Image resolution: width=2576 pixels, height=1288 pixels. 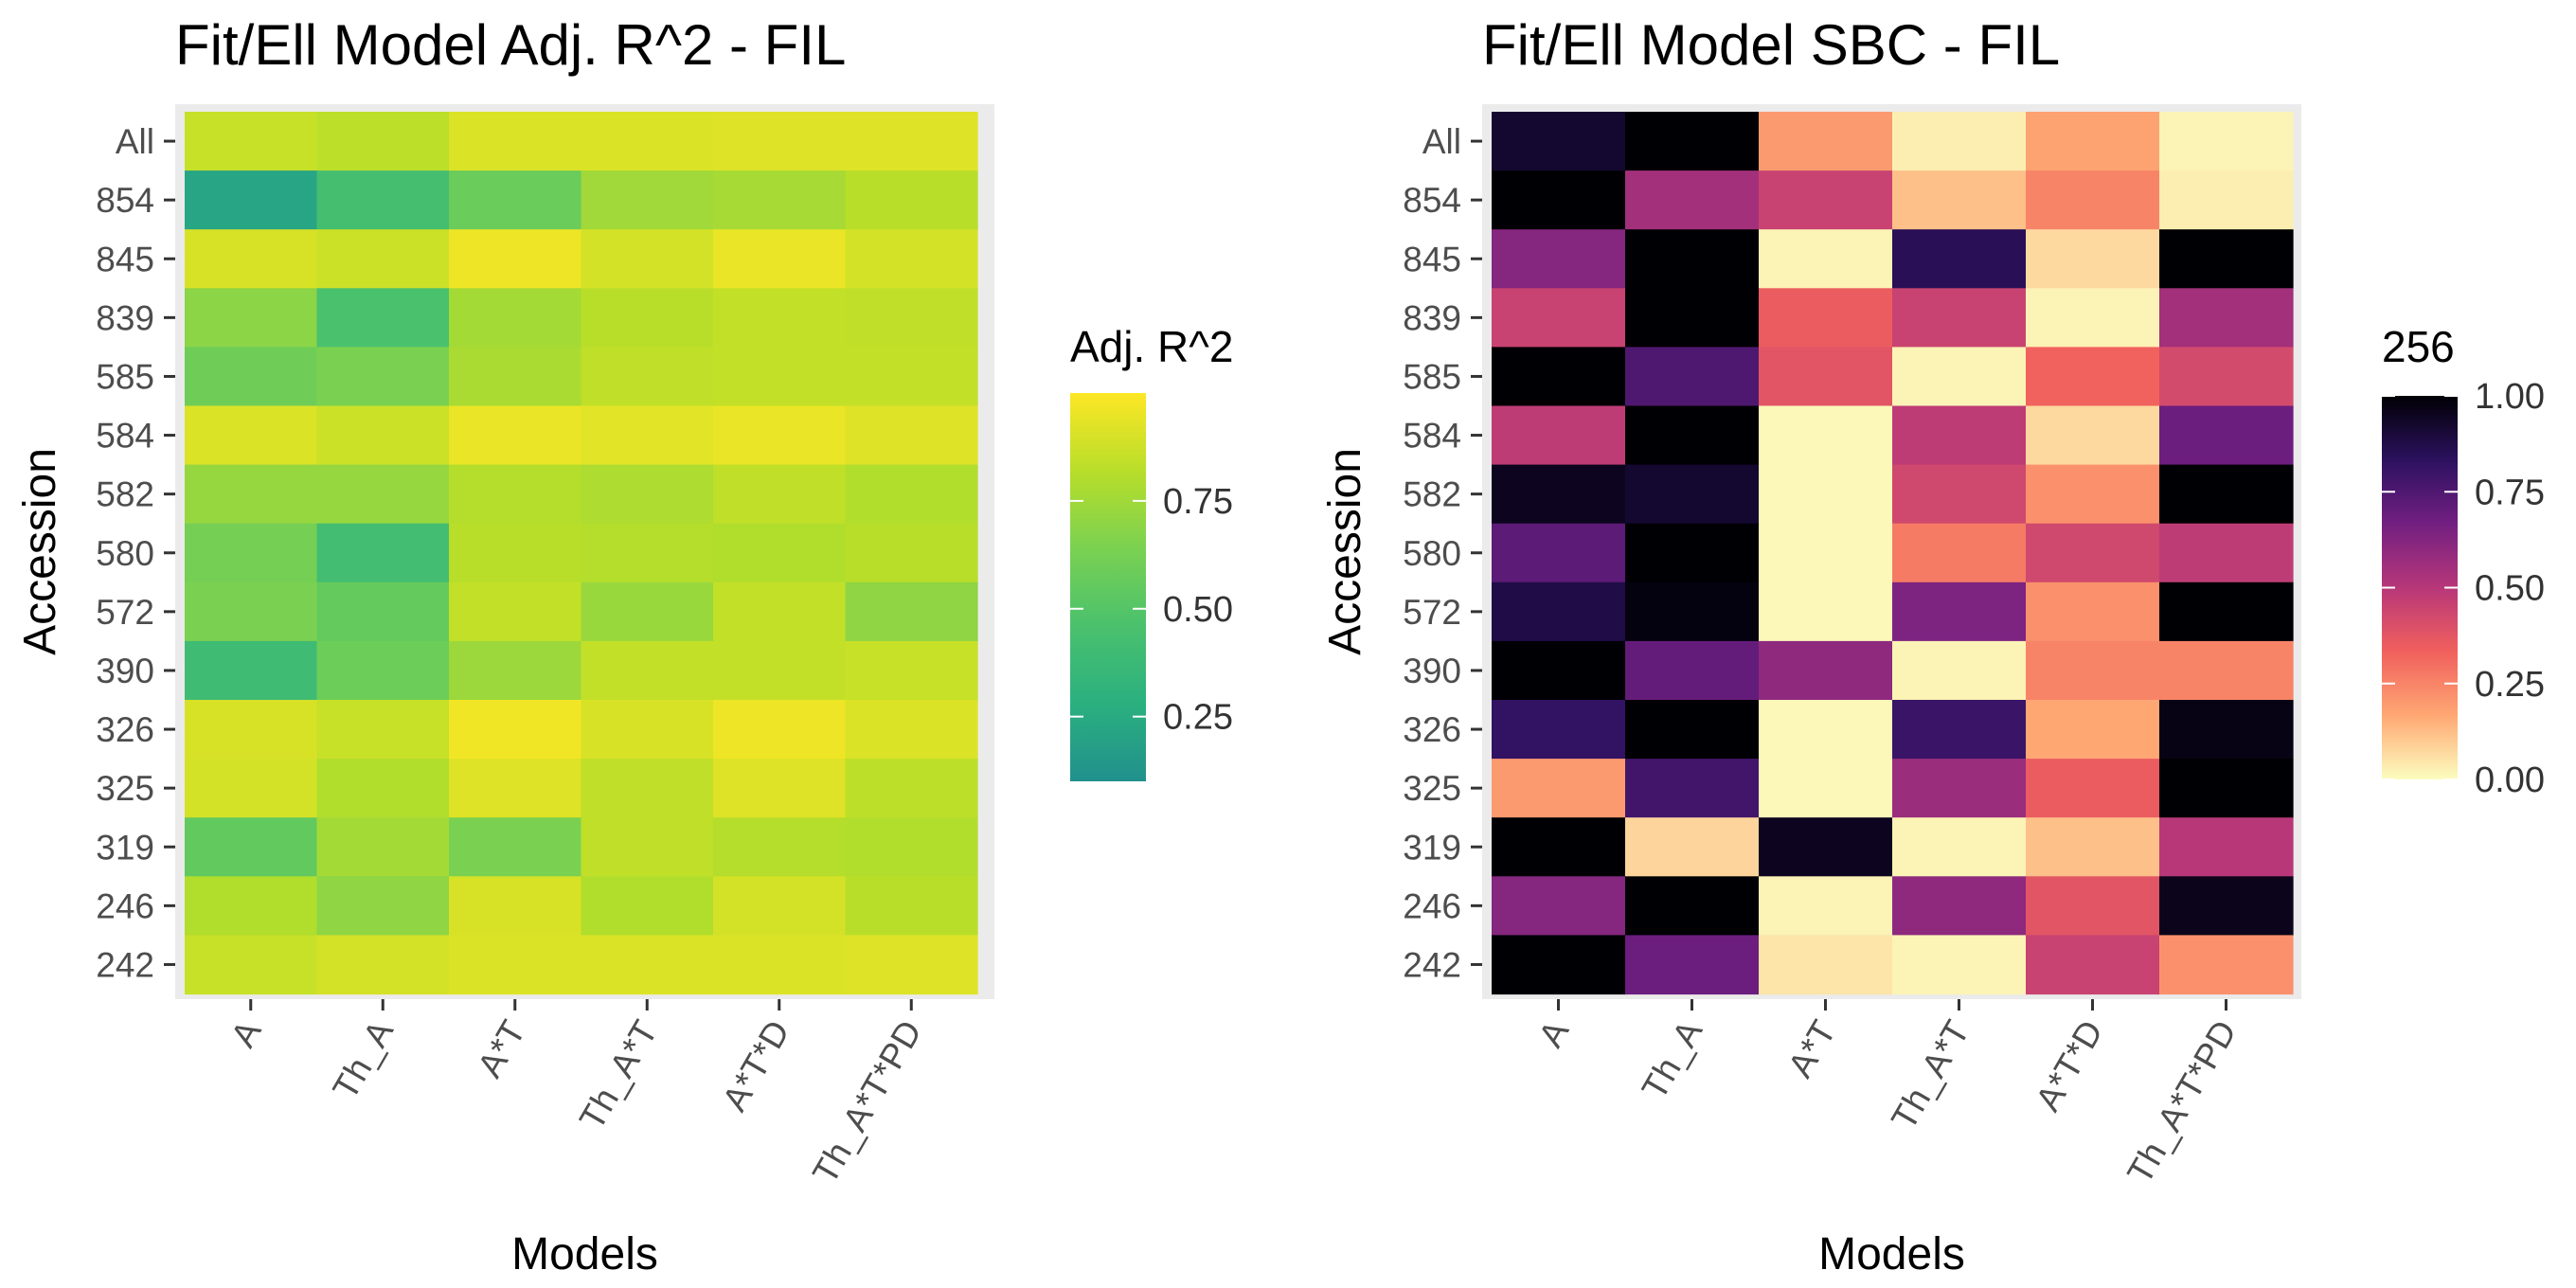 What do you see at coordinates (125, 964) in the screenshot?
I see `y-tick-label: 242` at bounding box center [125, 964].